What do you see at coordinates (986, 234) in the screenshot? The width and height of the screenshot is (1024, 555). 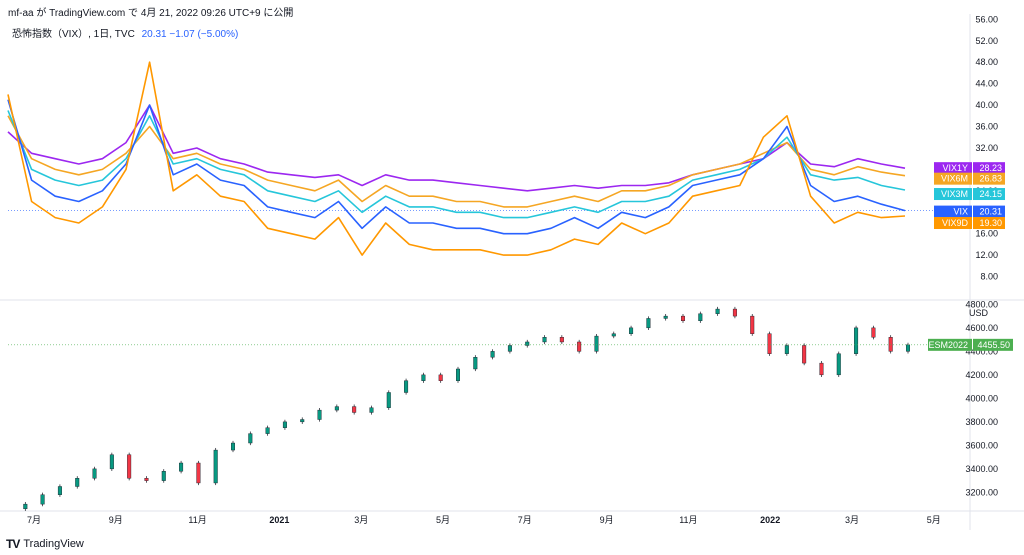 I see `vix-y-tick: 16.00` at bounding box center [986, 234].